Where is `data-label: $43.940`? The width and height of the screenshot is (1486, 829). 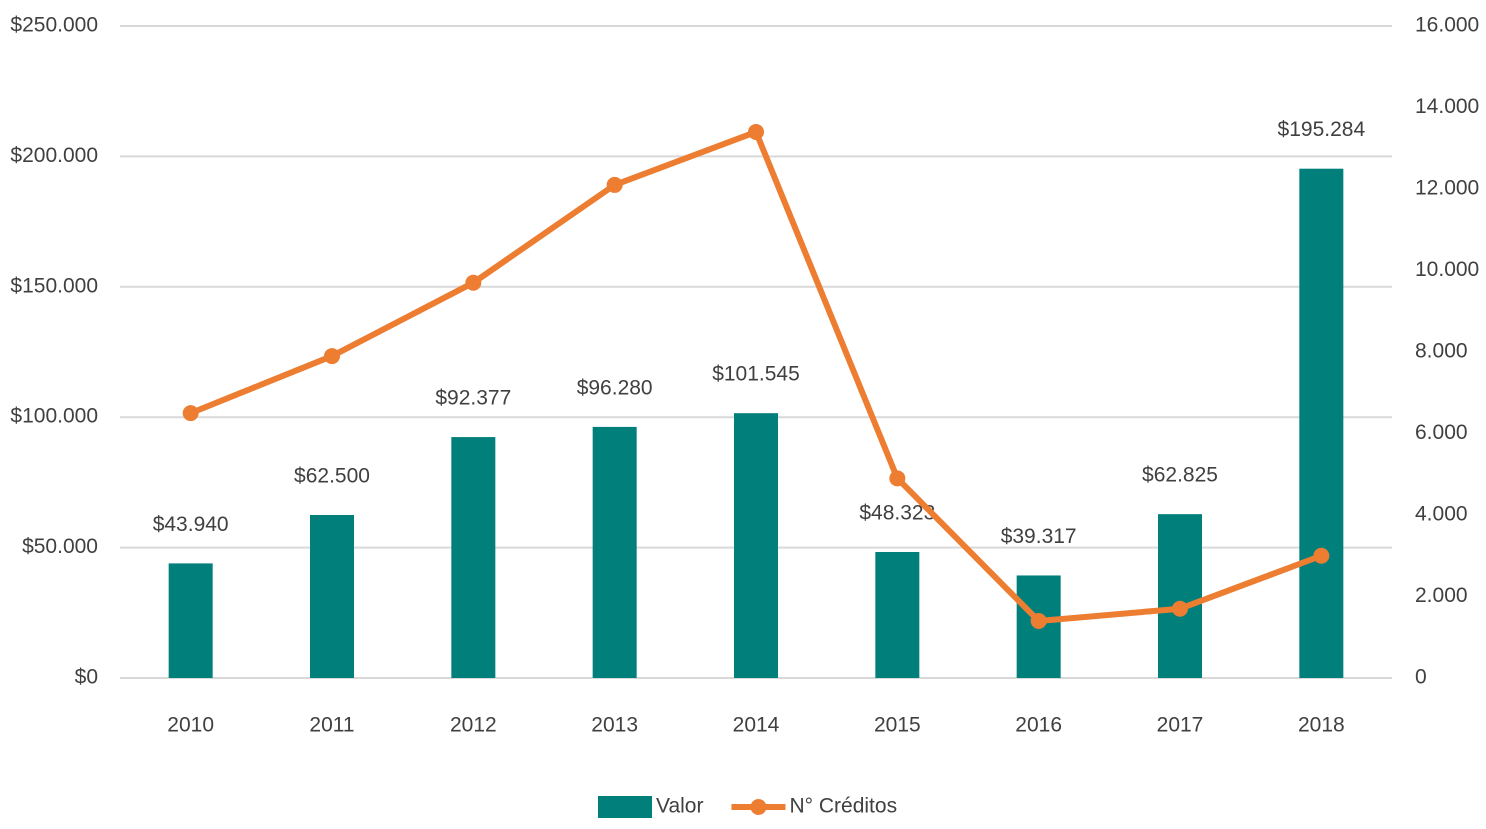 data-label: $43.940 is located at coordinates (191, 524).